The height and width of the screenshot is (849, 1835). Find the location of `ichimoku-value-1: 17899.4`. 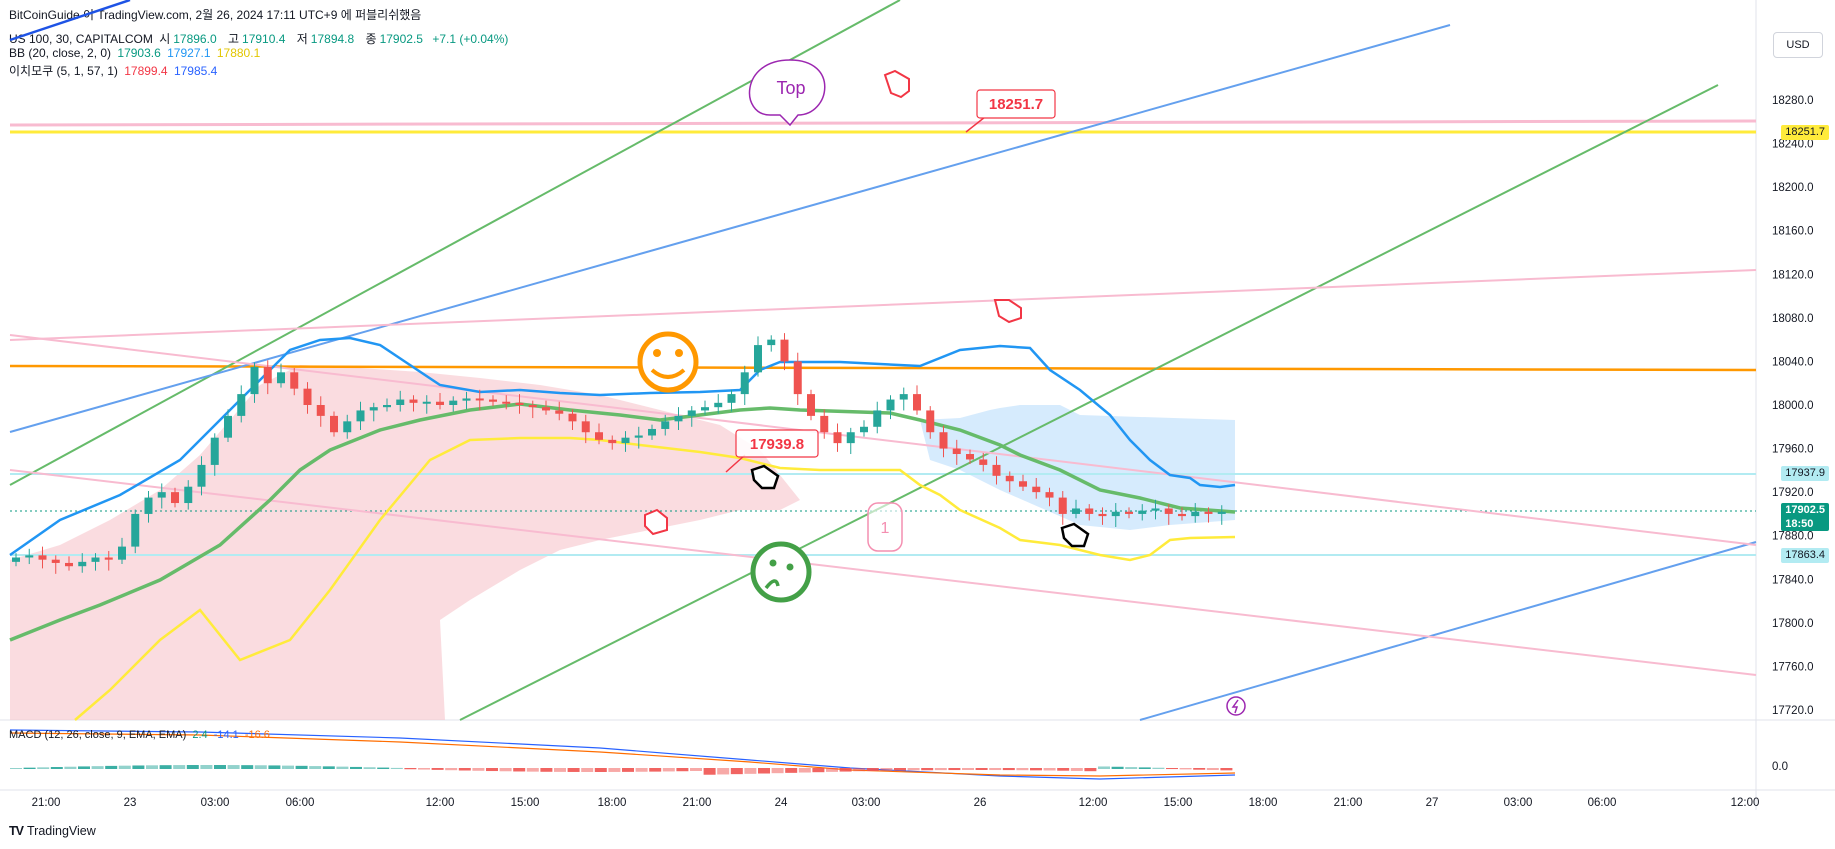

ichimoku-value-1: 17899.4 is located at coordinates (146, 71).